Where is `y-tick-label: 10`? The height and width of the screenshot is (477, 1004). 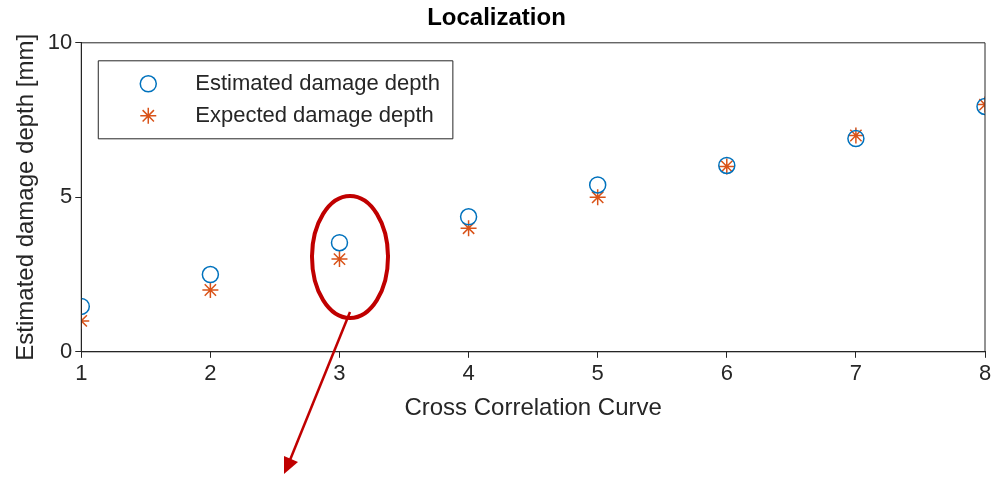 y-tick-label: 10 is located at coordinates (60, 41).